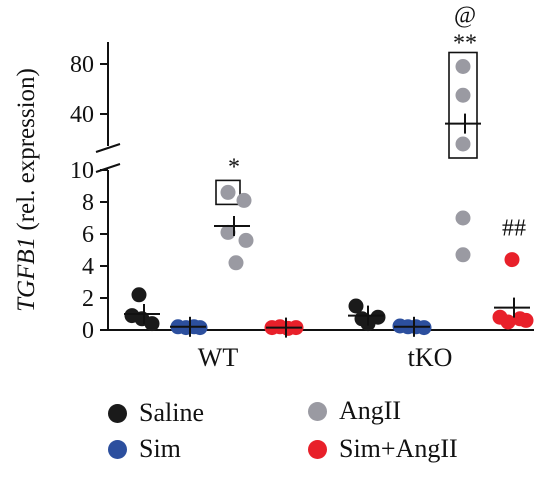 This screenshot has height=479, width=546. Describe the element at coordinates (88, 331) in the screenshot. I see `y-tick-label: 0` at that location.